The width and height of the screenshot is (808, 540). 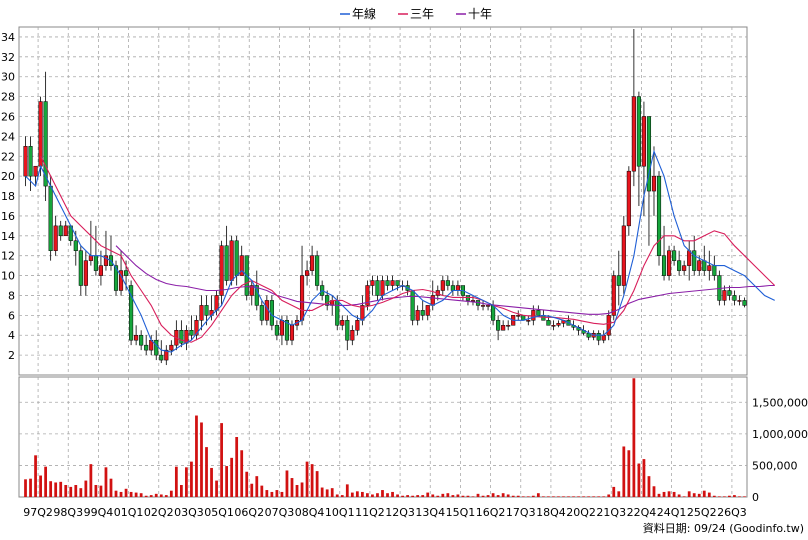 What do you see at coordinates (68, 512) in the screenshot?
I see `x-tick-label: 98Q3` at bounding box center [68, 512].